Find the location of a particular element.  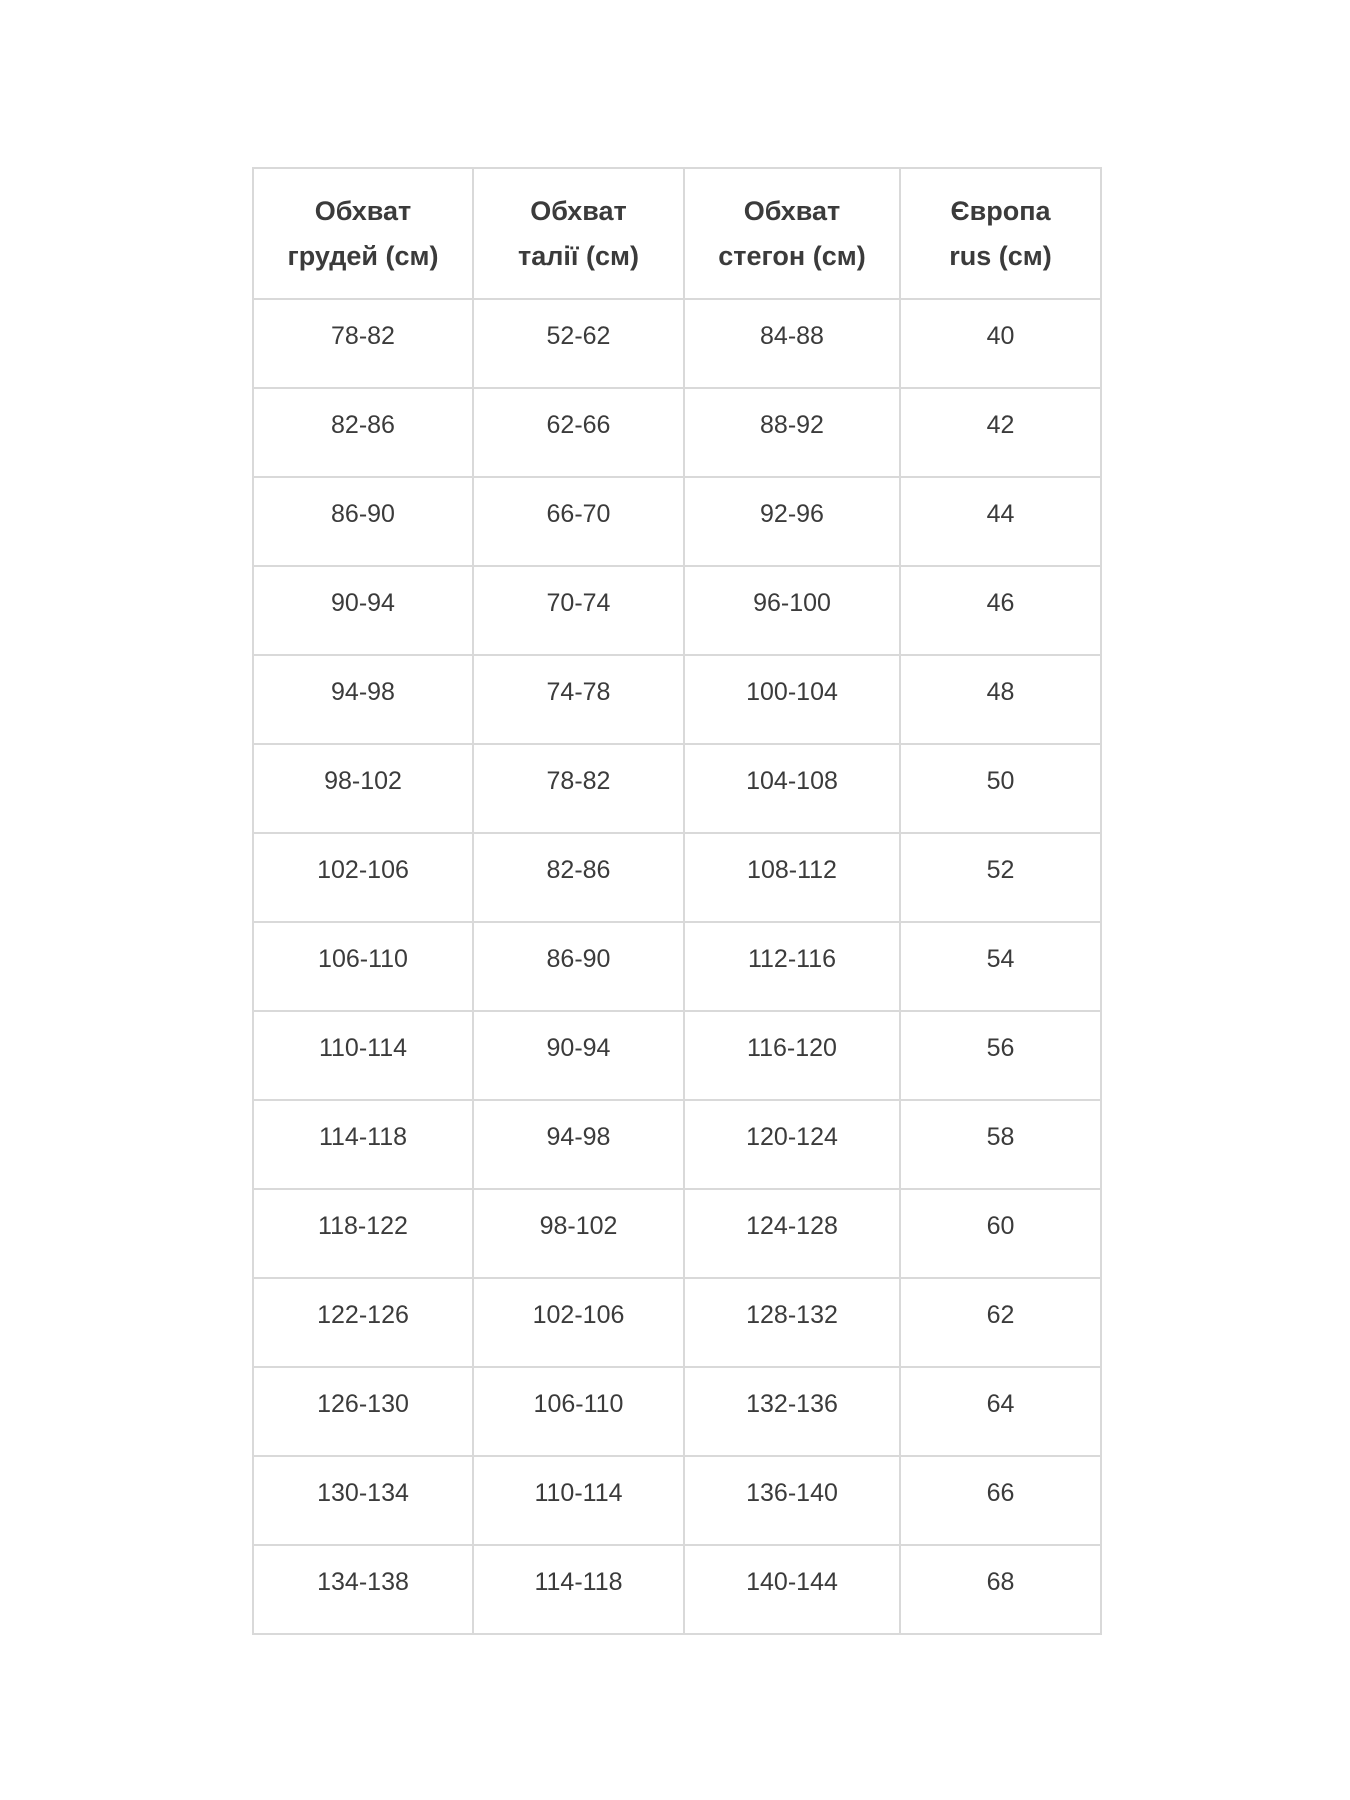

table-cell: 62 is located at coordinates (1000, 1322).